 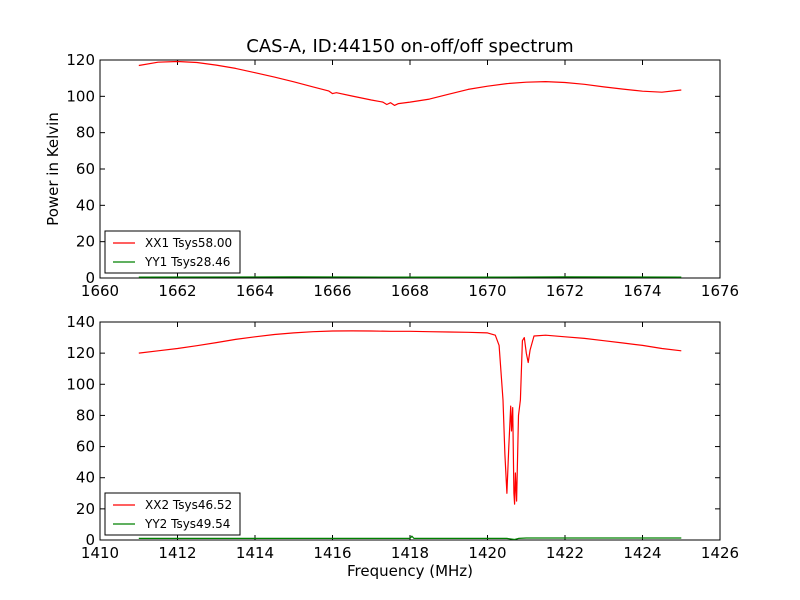 What do you see at coordinates (187, 262) in the screenshot?
I see `top-legend-label: YY1 Tsys28.46` at bounding box center [187, 262].